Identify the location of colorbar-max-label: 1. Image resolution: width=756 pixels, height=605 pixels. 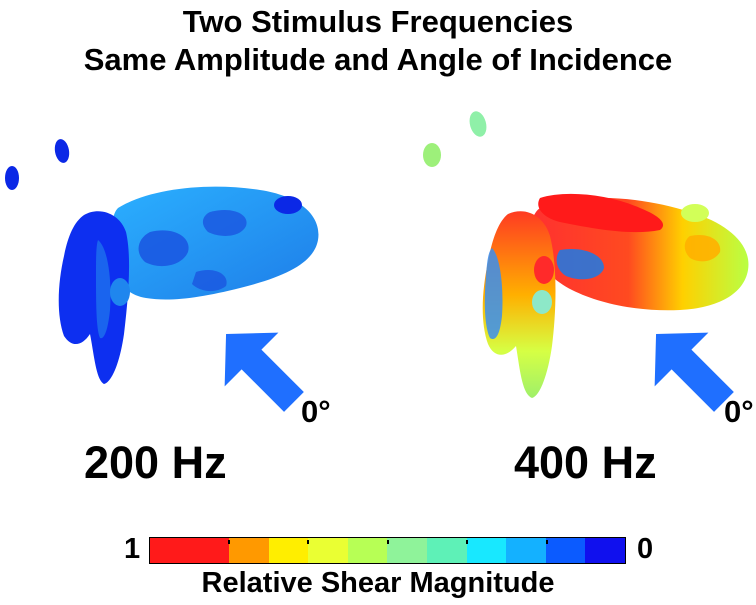
(132, 549).